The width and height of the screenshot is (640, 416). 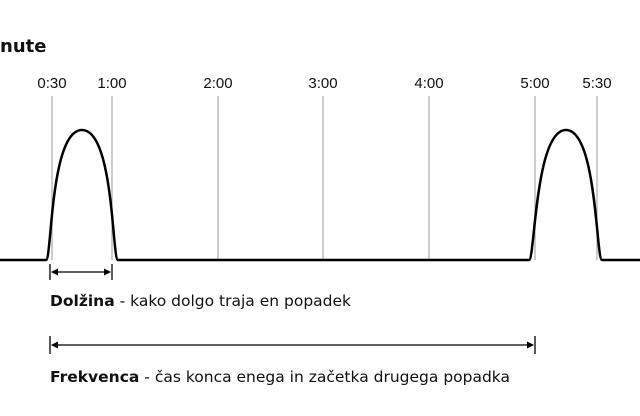 I want to click on time-tick-label: 5:00, so click(x=534, y=83).